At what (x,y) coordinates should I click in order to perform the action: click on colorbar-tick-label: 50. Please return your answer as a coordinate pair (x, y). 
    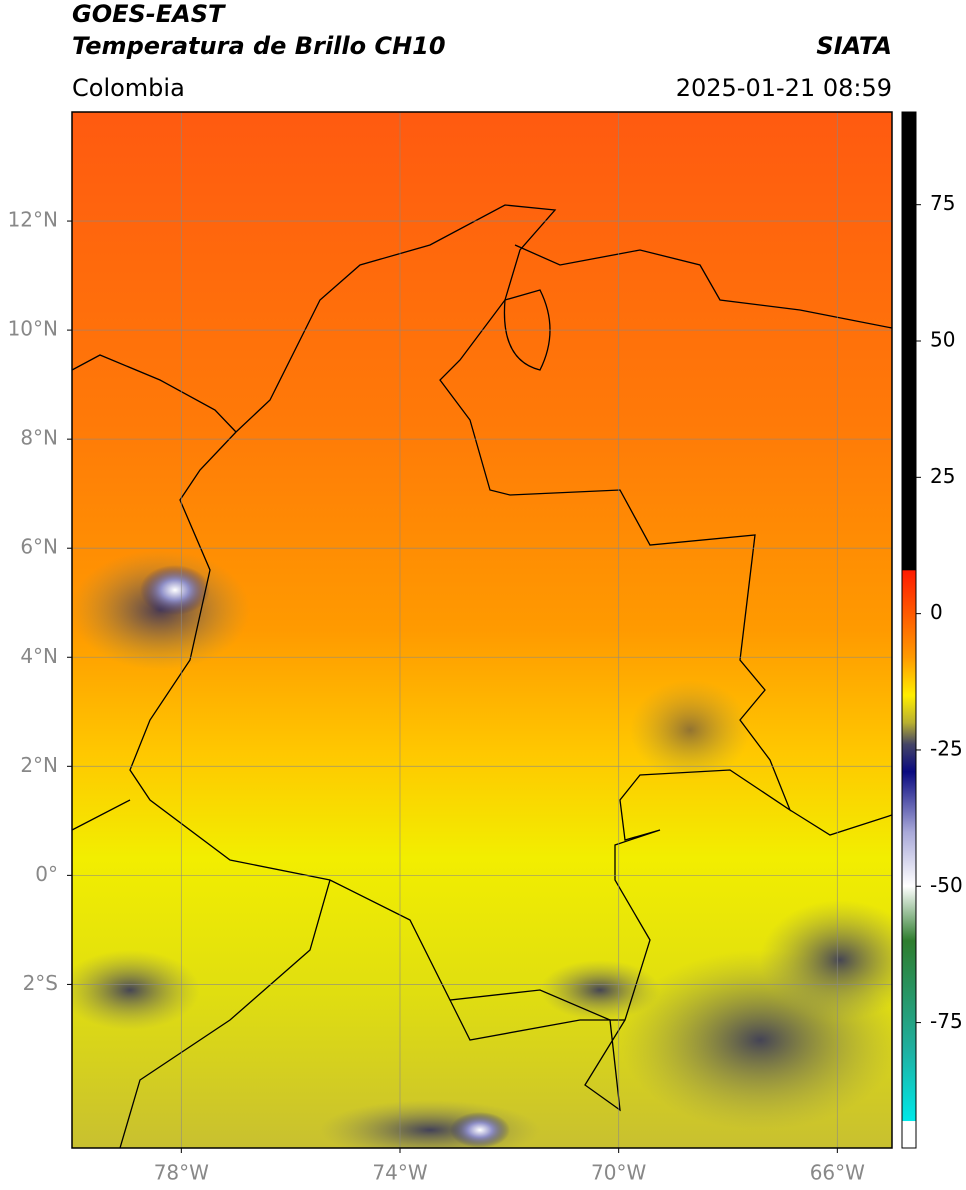
    Looking at the image, I should click on (942, 340).